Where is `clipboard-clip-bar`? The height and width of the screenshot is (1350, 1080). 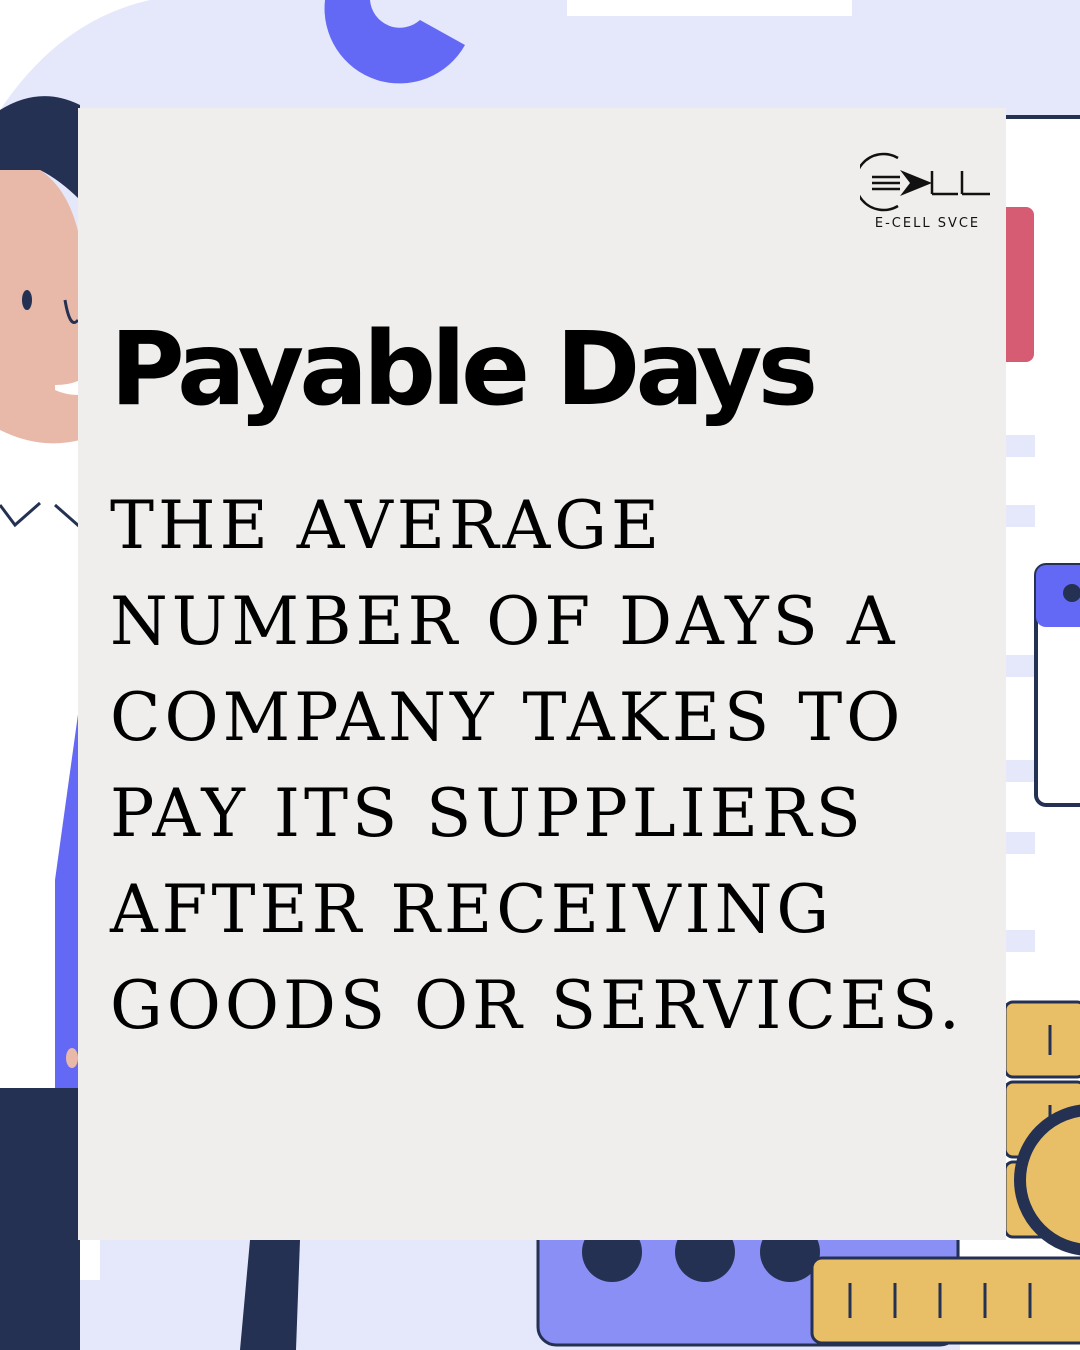
clipboard-clip-bar is located at coordinates (709, 8).